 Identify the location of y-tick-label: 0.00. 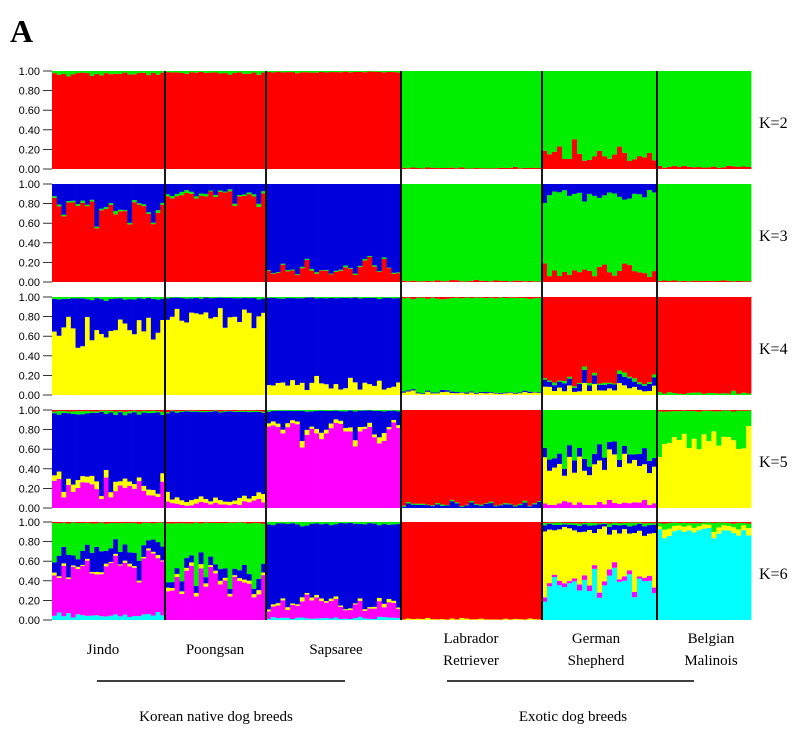
(29, 396).